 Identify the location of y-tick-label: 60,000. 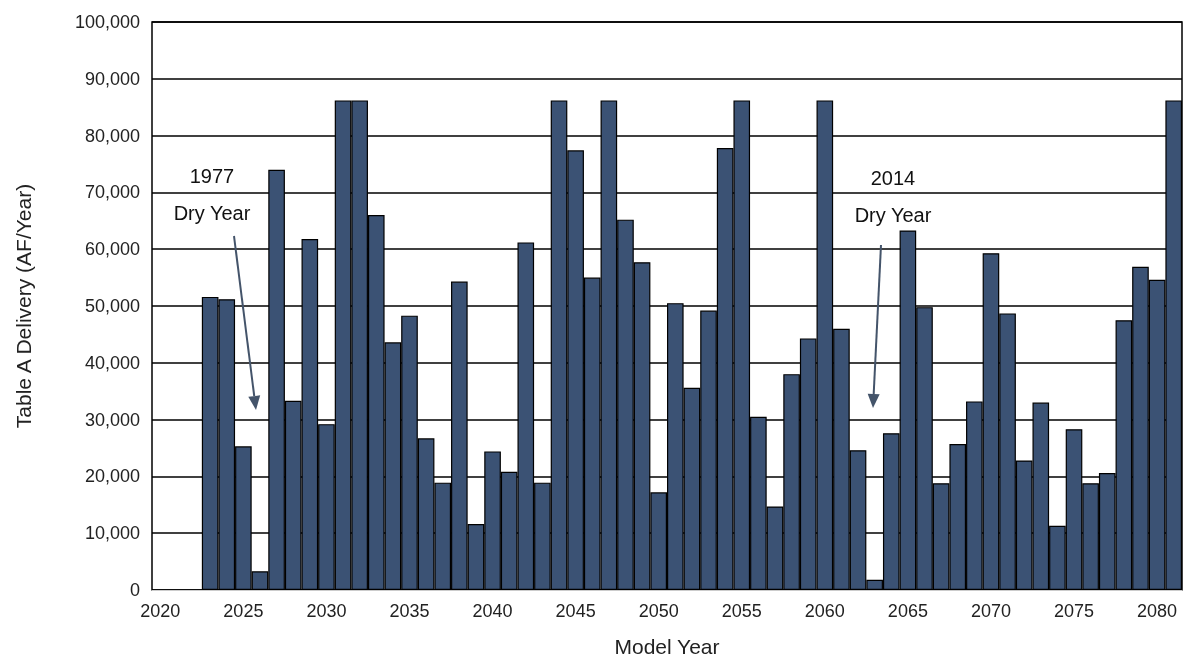
(112, 249).